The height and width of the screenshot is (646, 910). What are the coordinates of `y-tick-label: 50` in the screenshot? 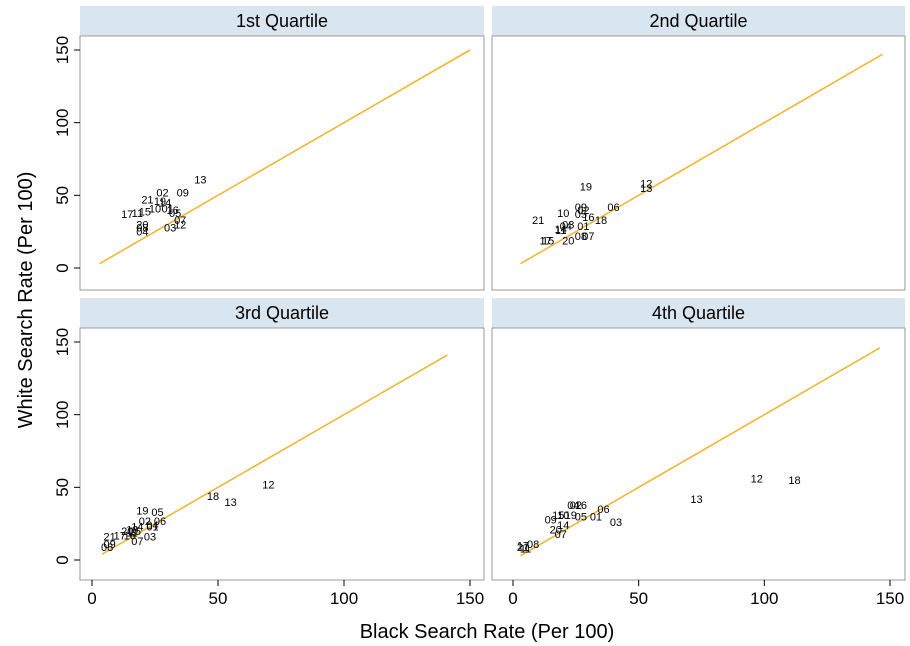 It's located at (62, 195).